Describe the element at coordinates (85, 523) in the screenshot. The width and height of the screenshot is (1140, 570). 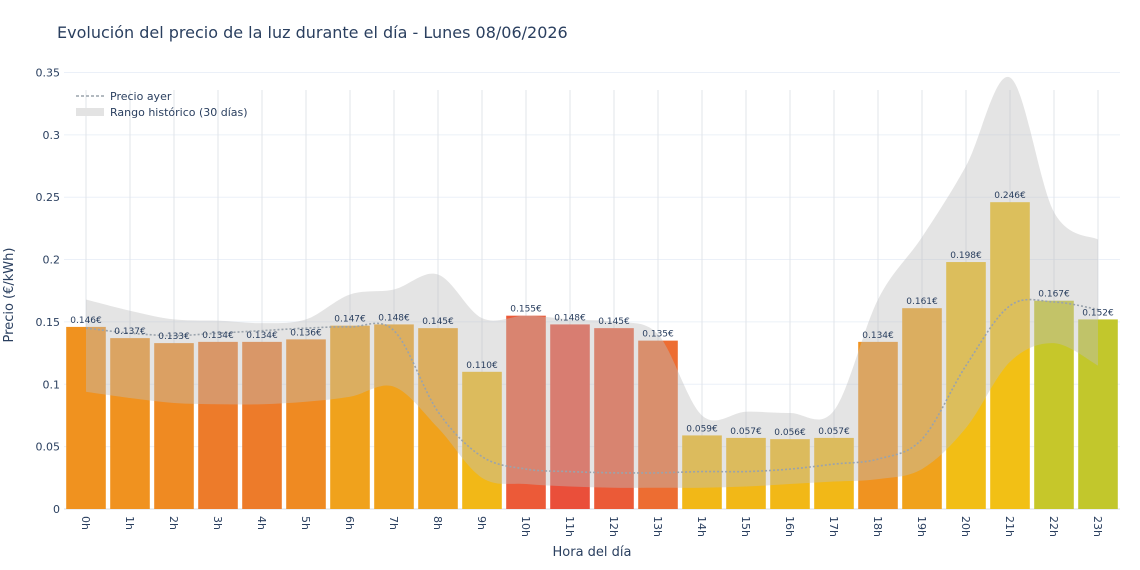
I see `x-tick-label: 0h` at that location.